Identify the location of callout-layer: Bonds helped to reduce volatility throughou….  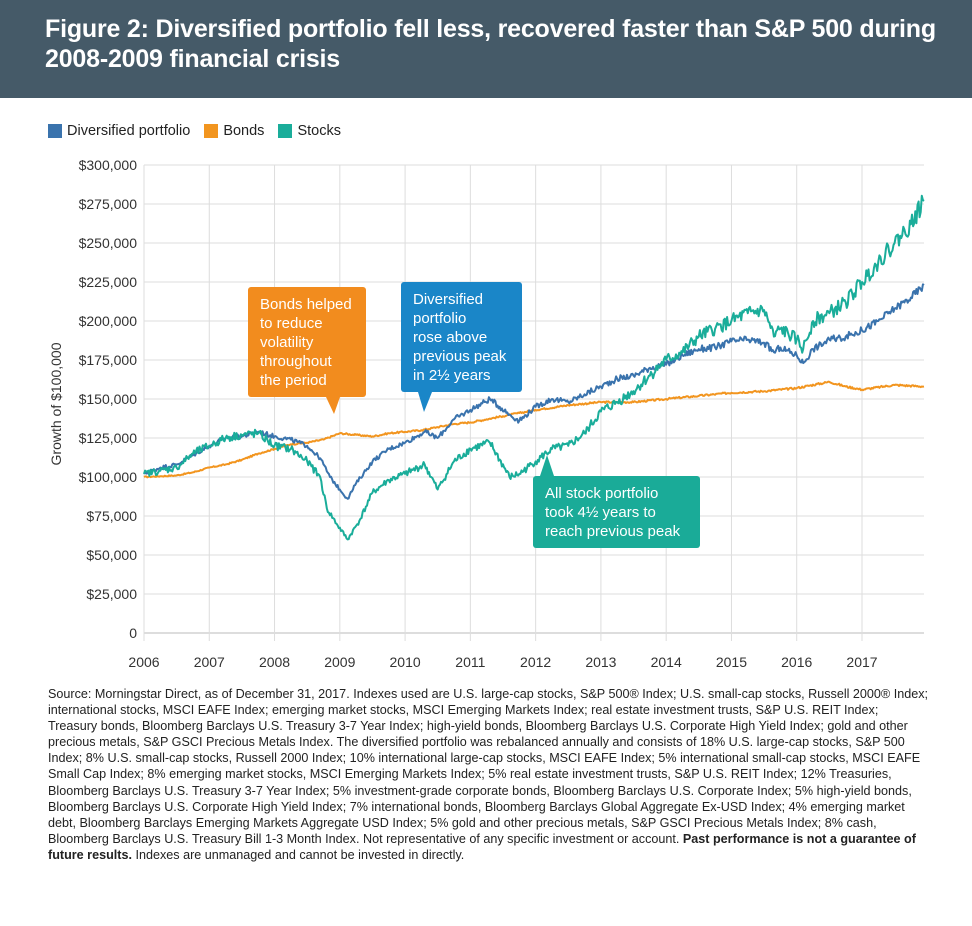
(474, 415).